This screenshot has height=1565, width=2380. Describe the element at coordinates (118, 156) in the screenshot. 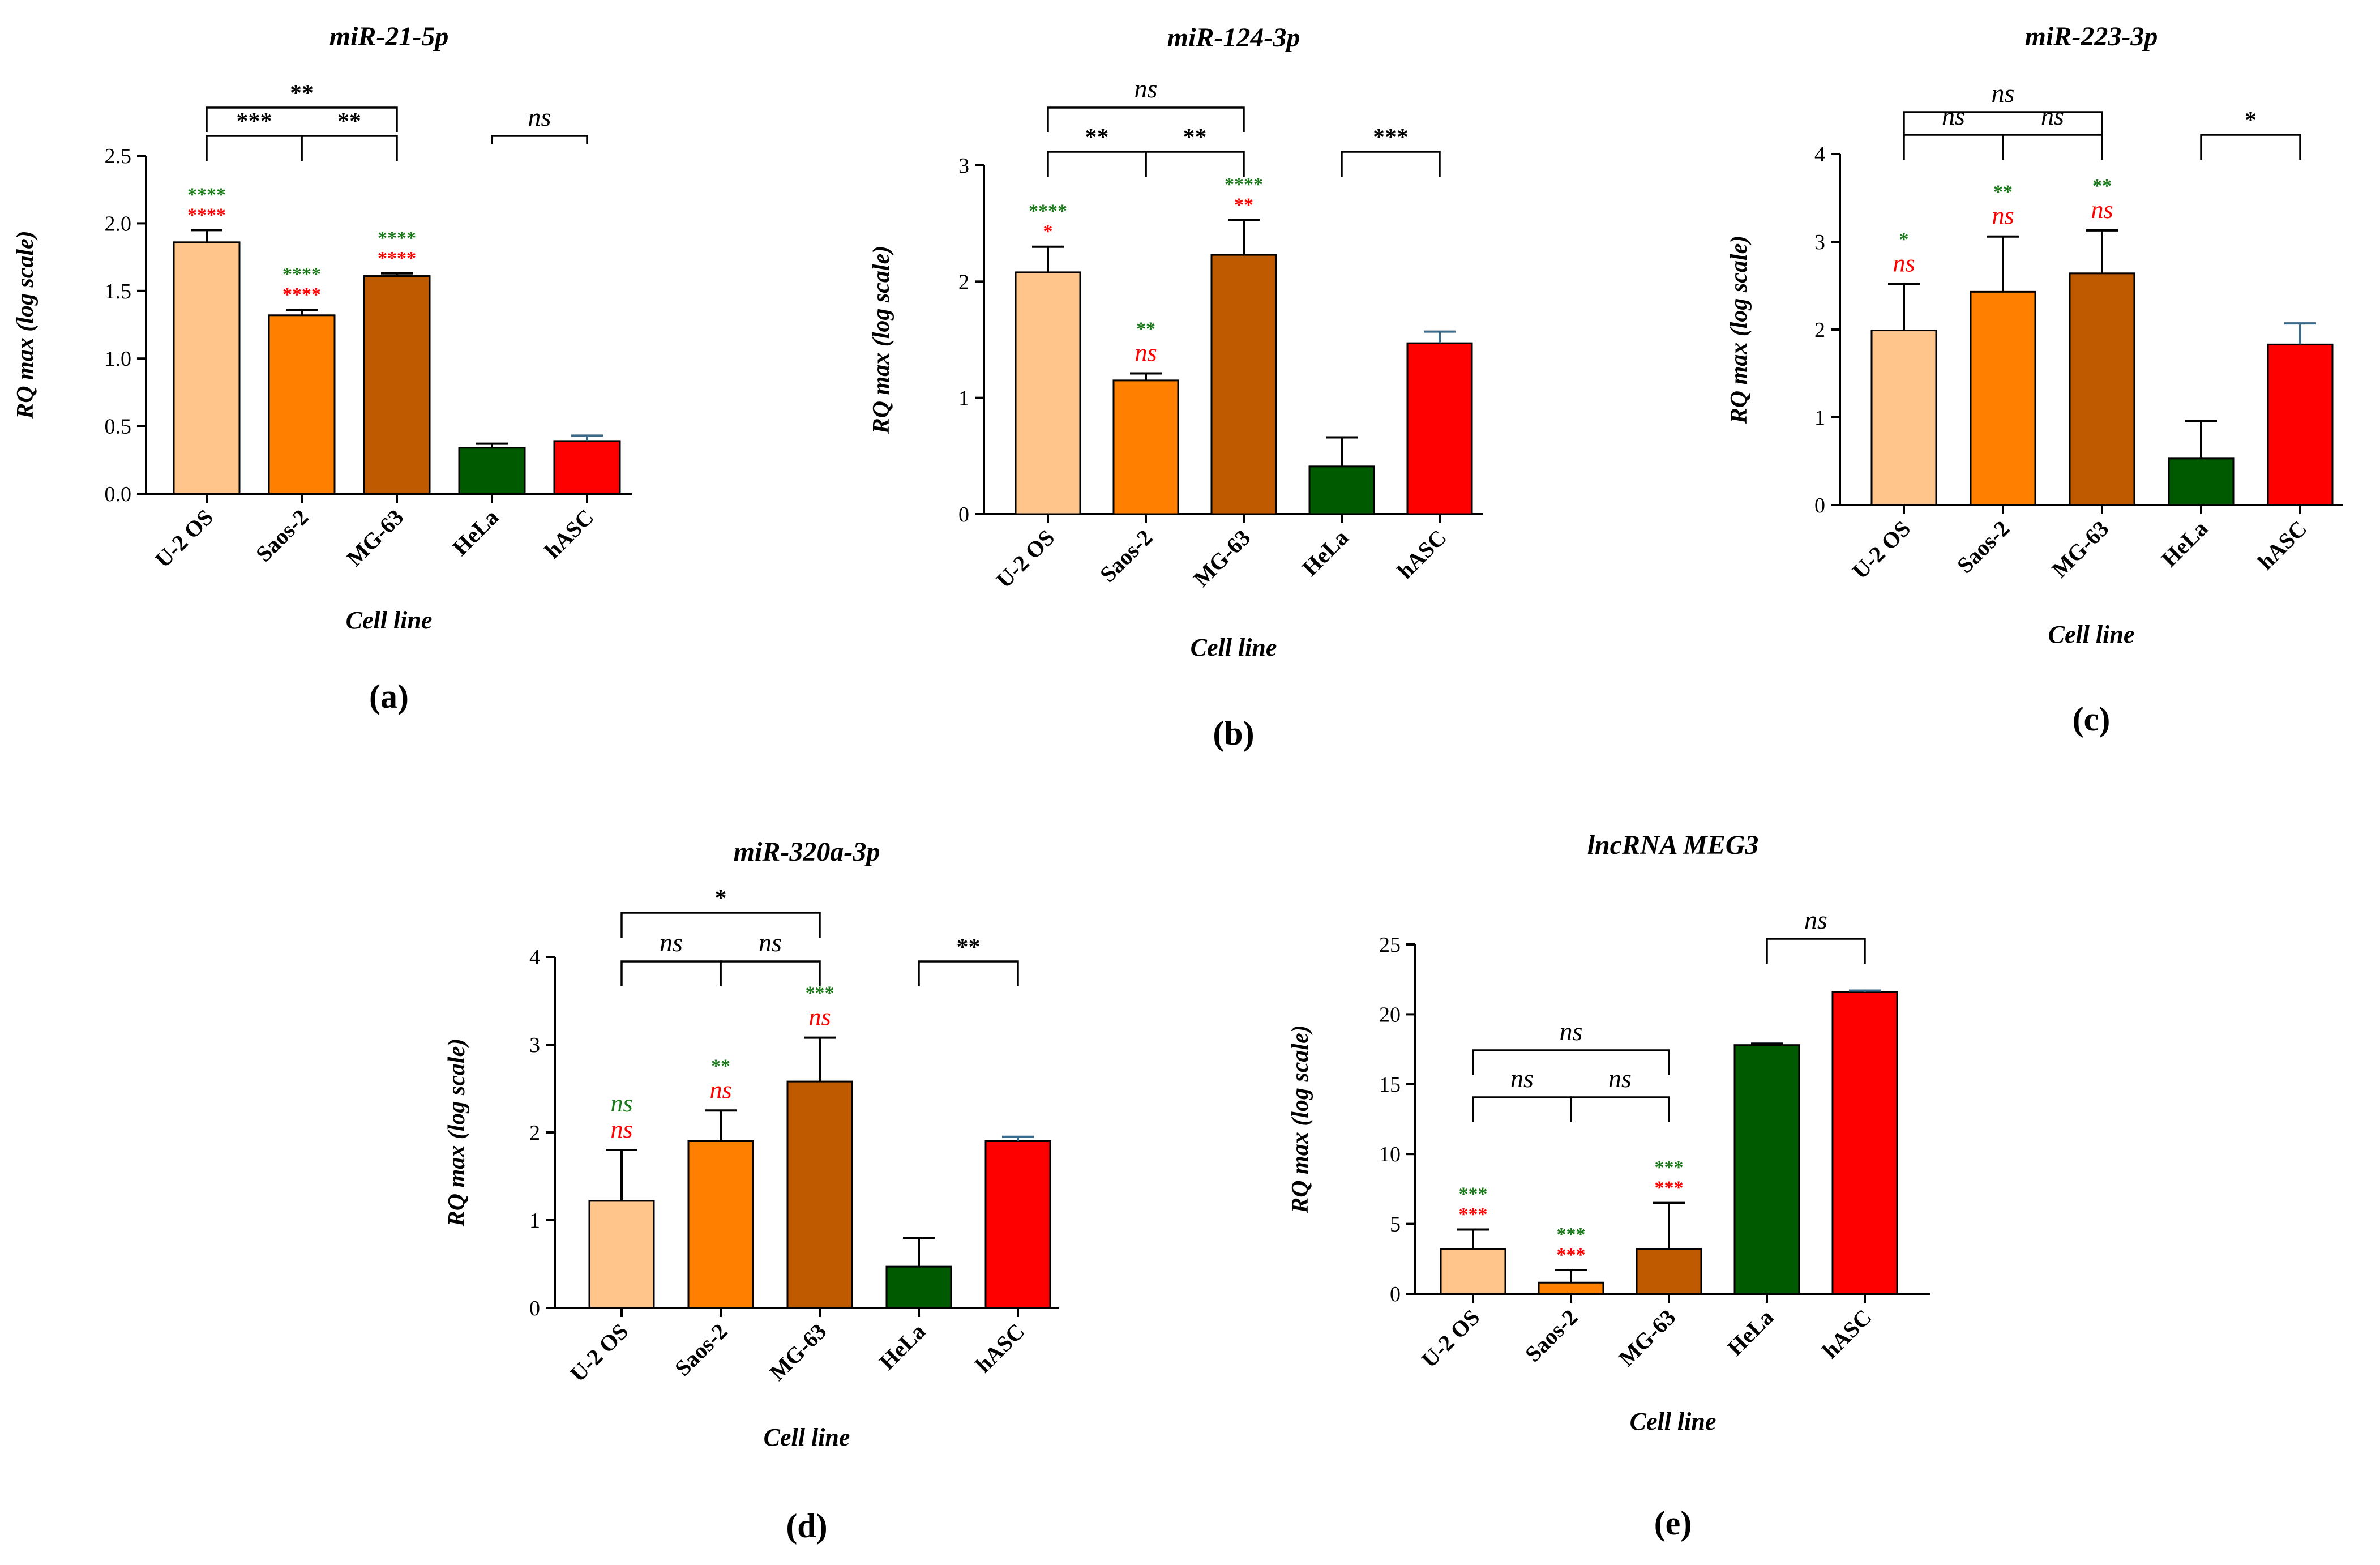

I see `y-tick-label: 2.5` at that location.